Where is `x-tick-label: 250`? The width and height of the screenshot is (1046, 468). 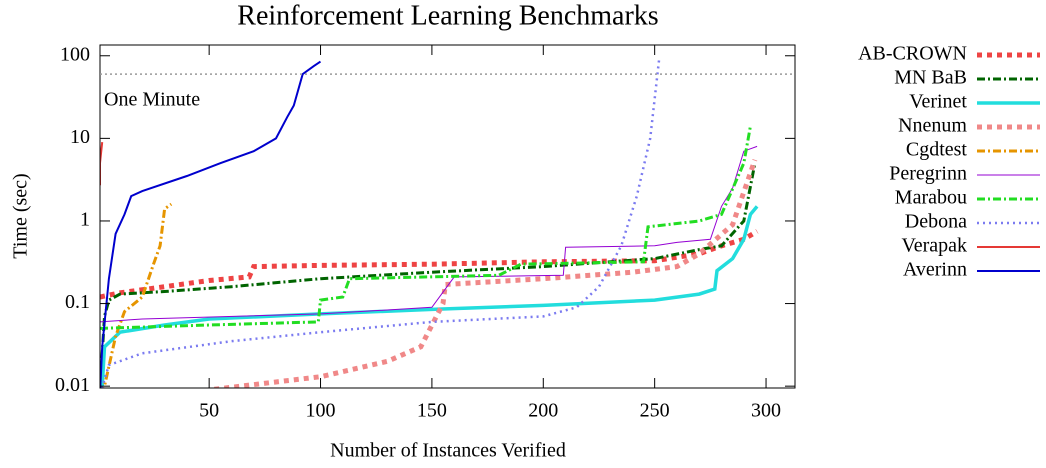 x-tick-label: 250 is located at coordinates (655, 411).